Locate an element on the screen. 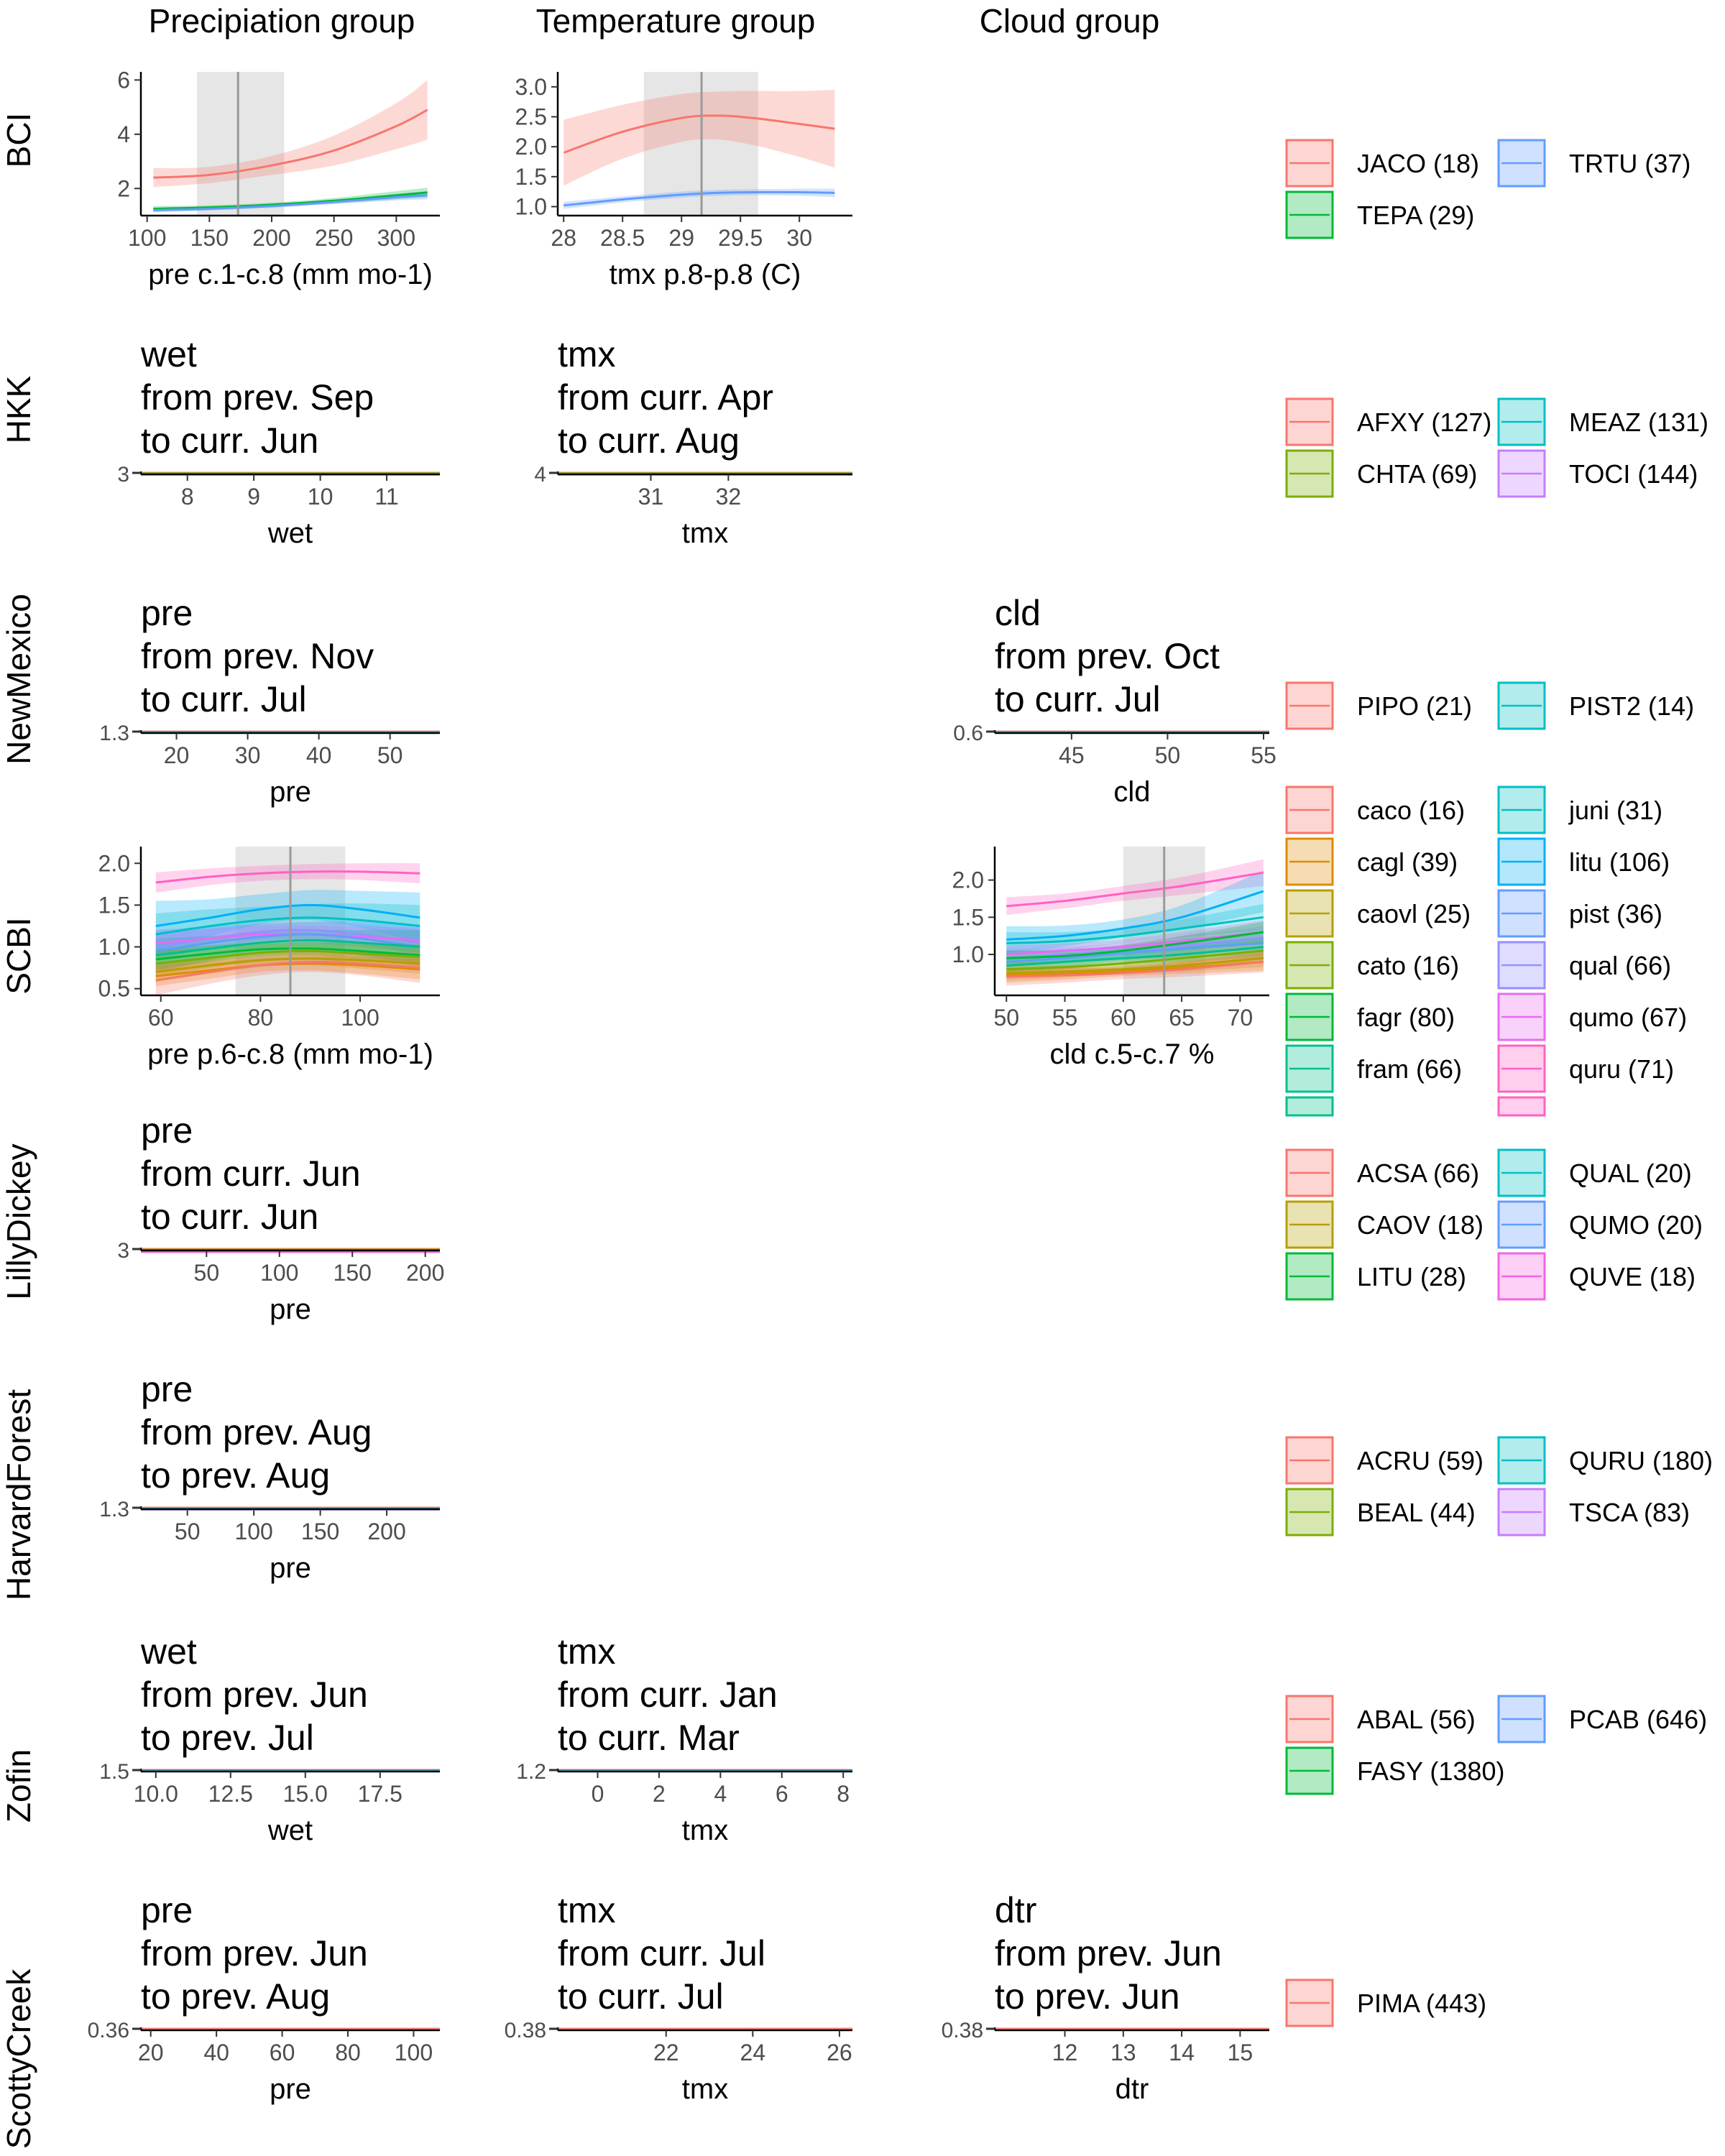 The image size is (1725, 2156). column-title-precipiation-group: Precipiation group is located at coordinates (282, 21).